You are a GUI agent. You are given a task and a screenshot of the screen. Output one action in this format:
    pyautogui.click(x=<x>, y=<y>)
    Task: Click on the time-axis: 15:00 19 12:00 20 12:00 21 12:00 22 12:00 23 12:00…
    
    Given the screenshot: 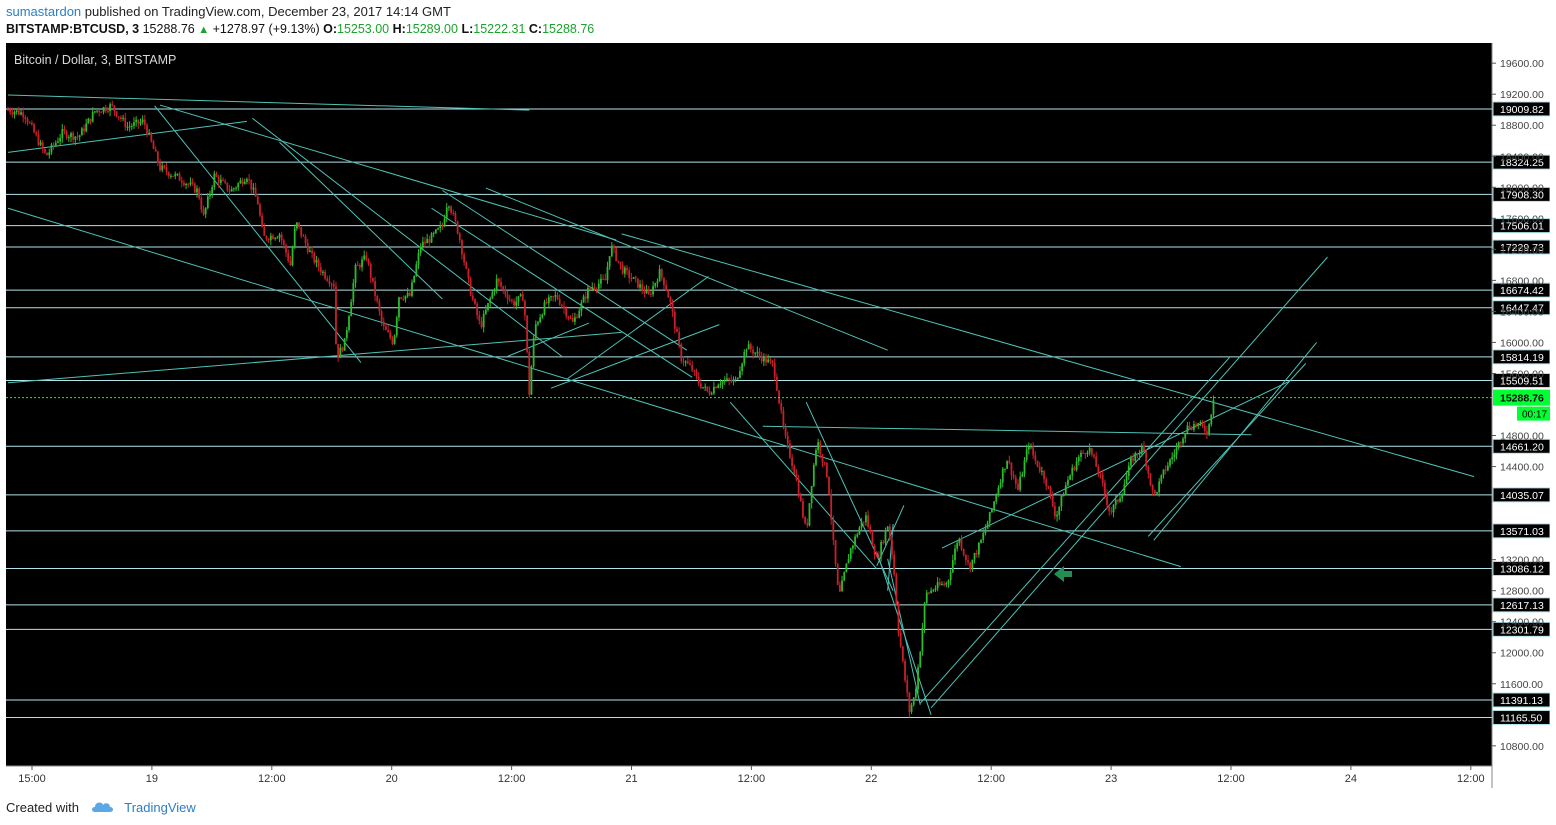 What is the action you would take?
    pyautogui.click(x=751, y=775)
    